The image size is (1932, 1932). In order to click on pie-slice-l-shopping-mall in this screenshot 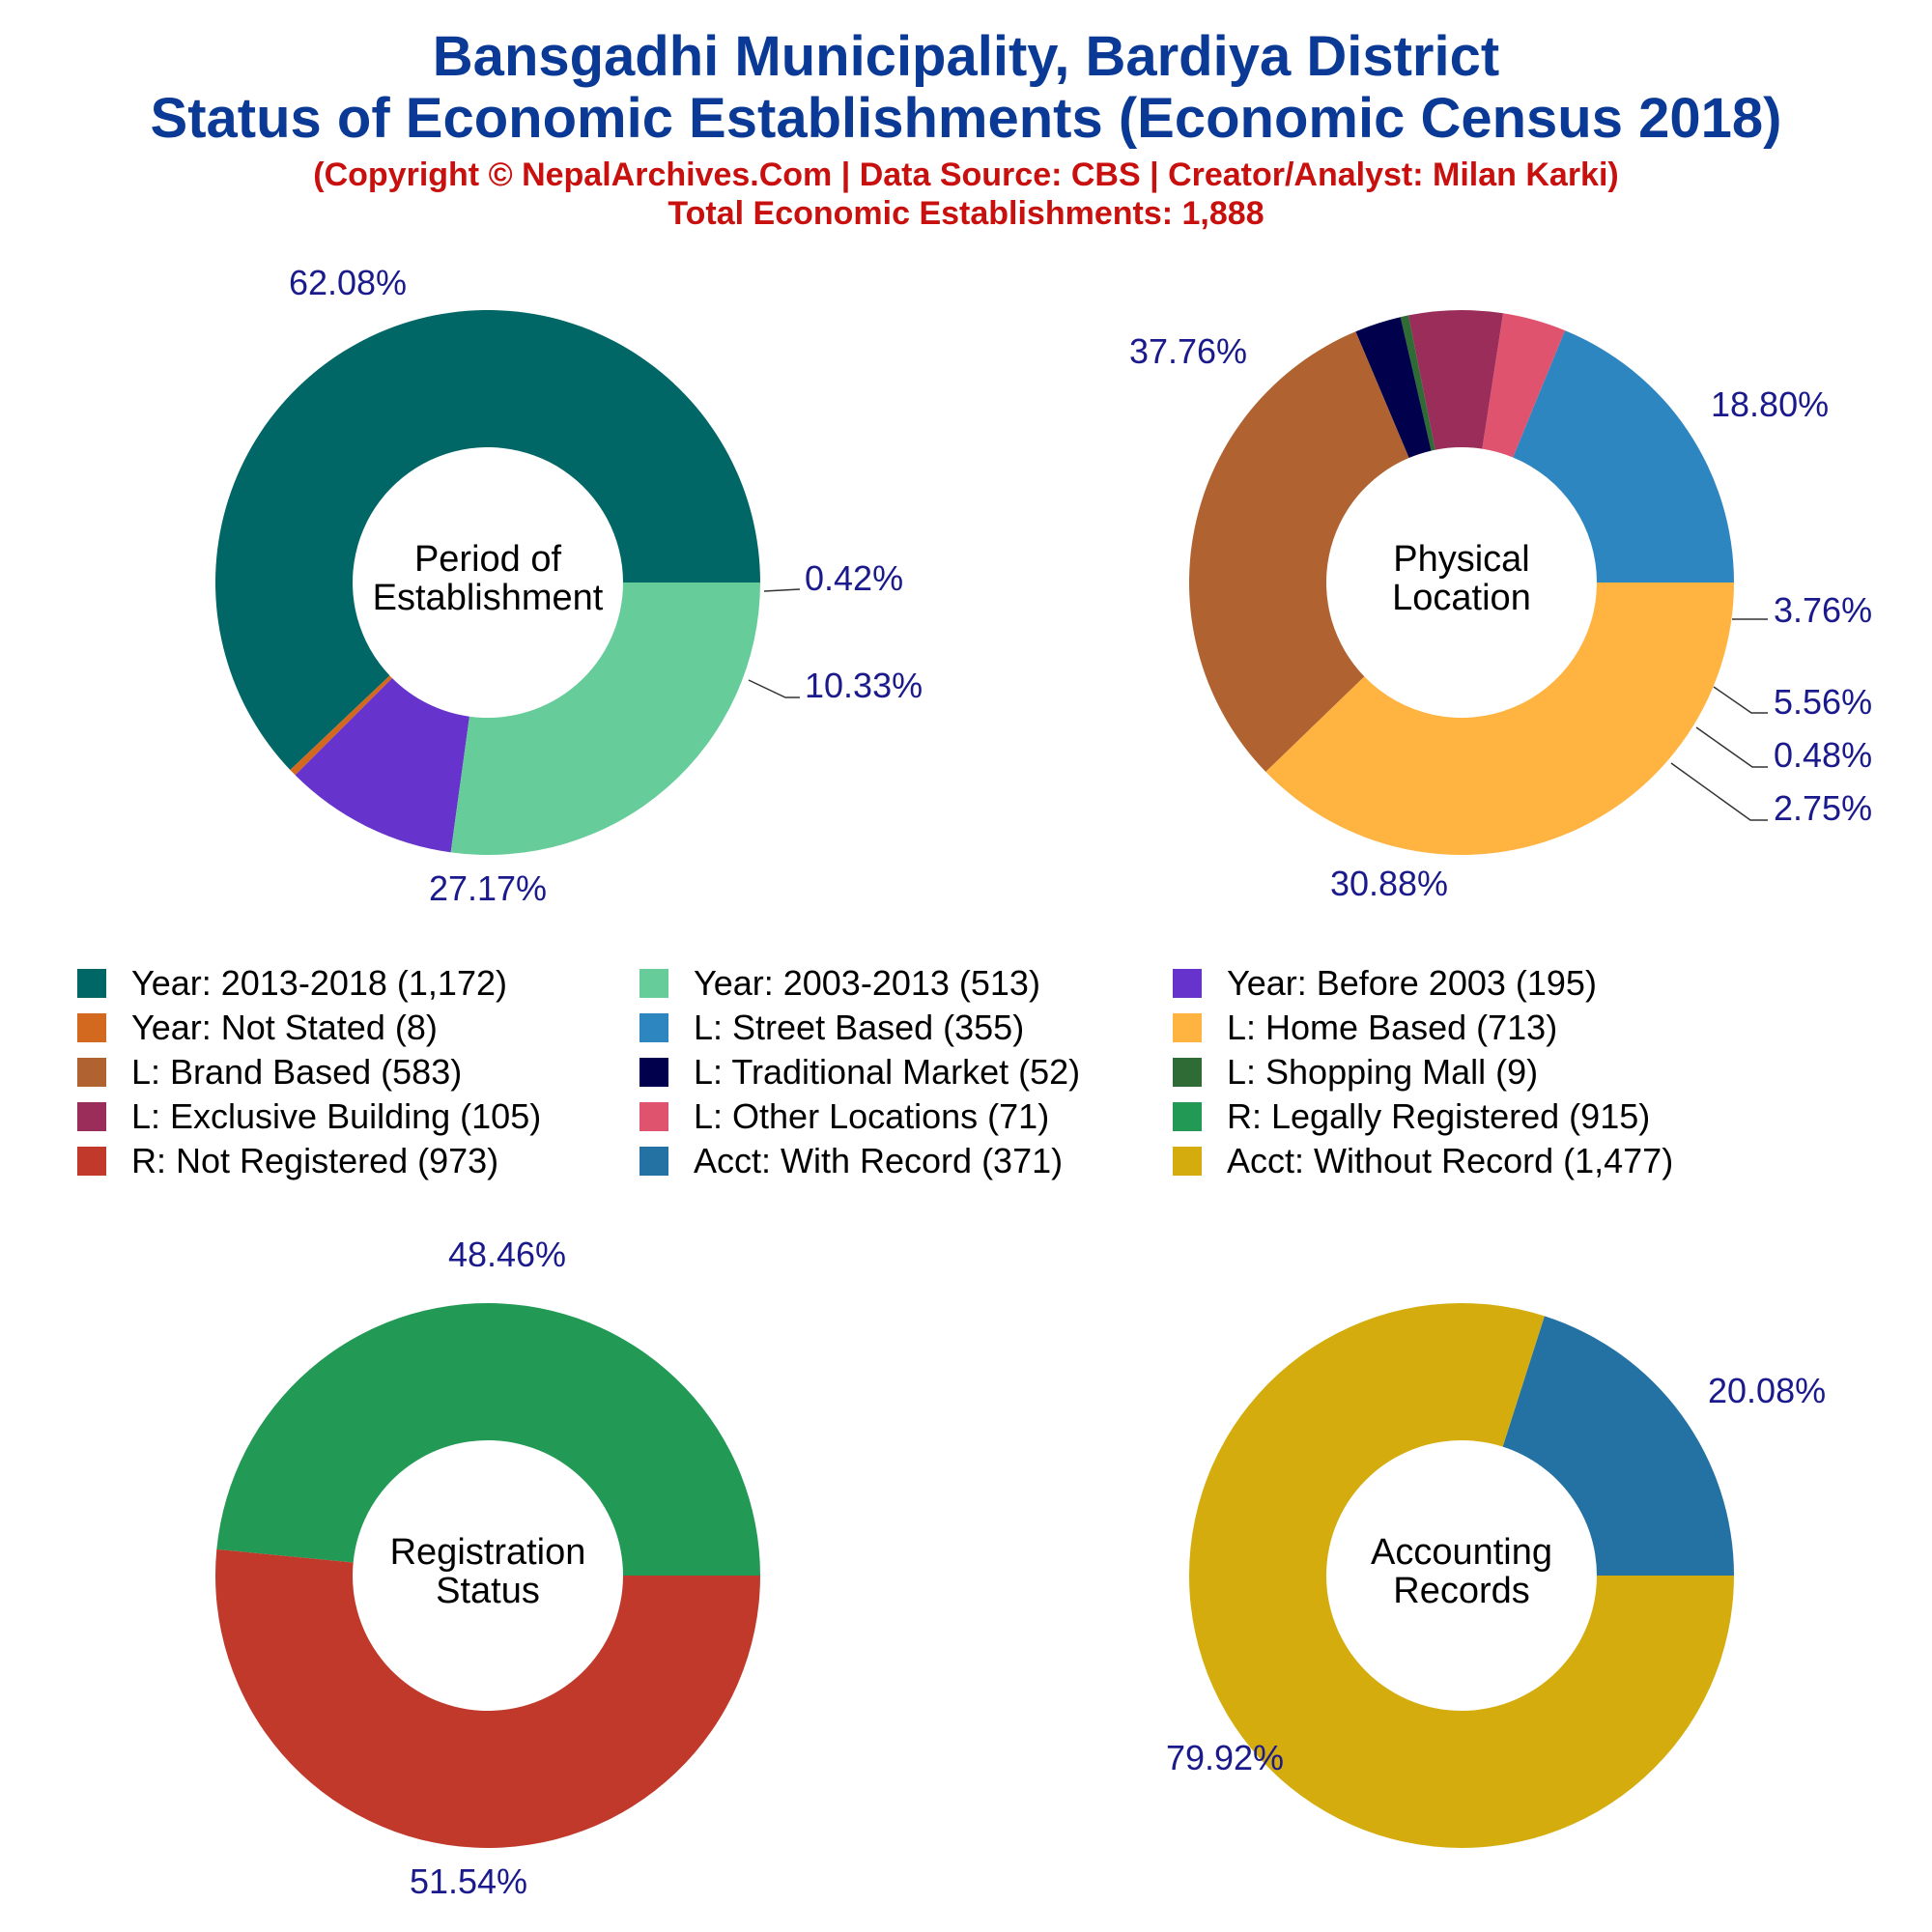, I will do `click(1417, 383)`.